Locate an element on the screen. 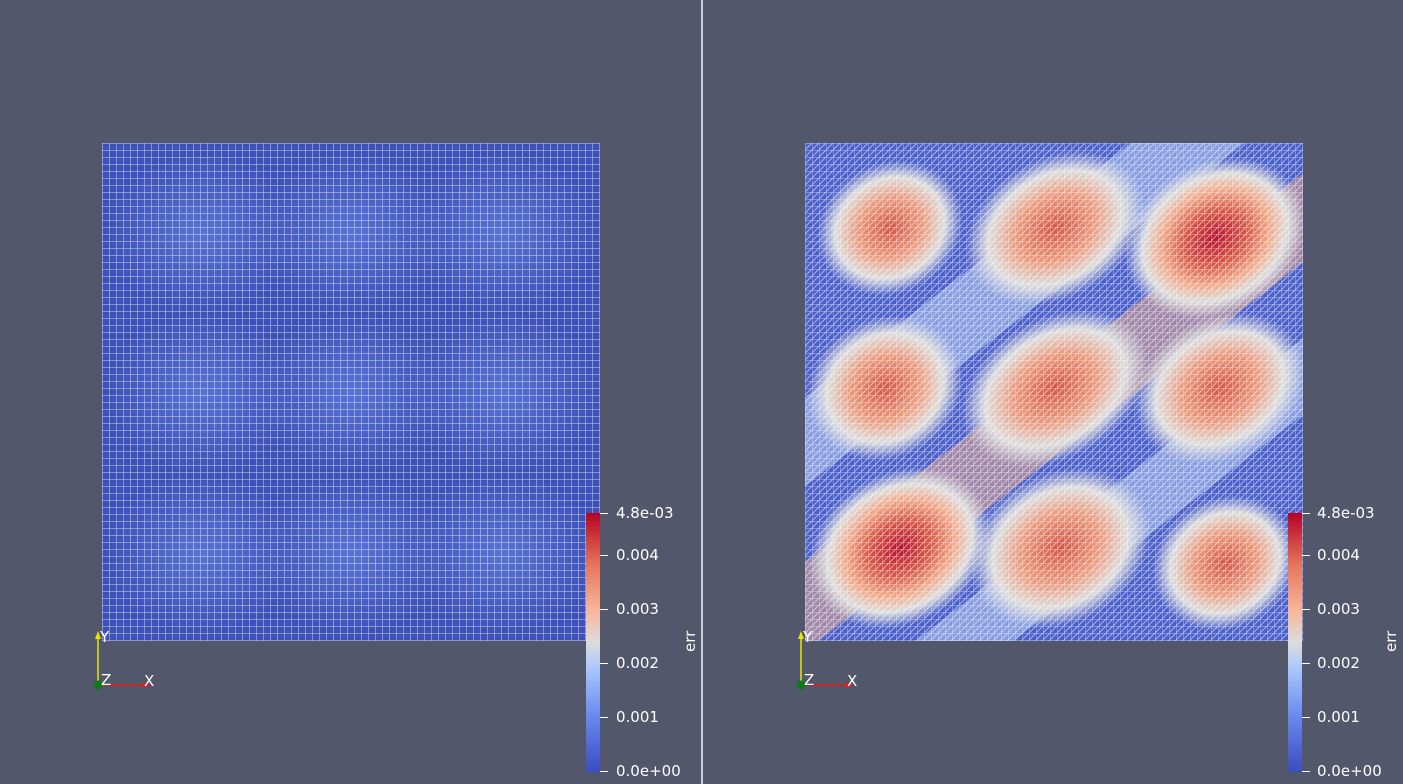 The height and width of the screenshot is (784, 1403). orientation-axes-left: Y Z X is located at coordinates (120, 660).